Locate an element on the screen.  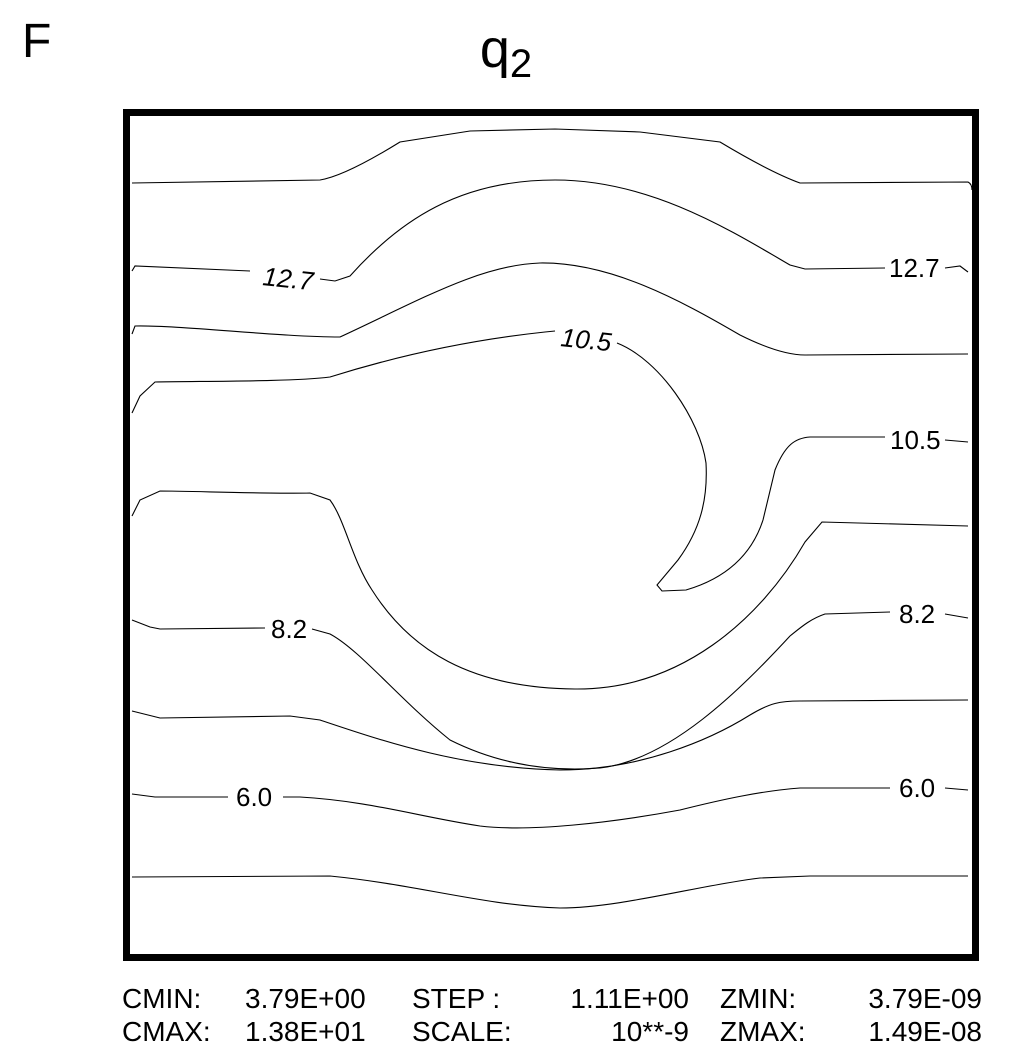
panel-letter: F is located at coordinates (37, 41).